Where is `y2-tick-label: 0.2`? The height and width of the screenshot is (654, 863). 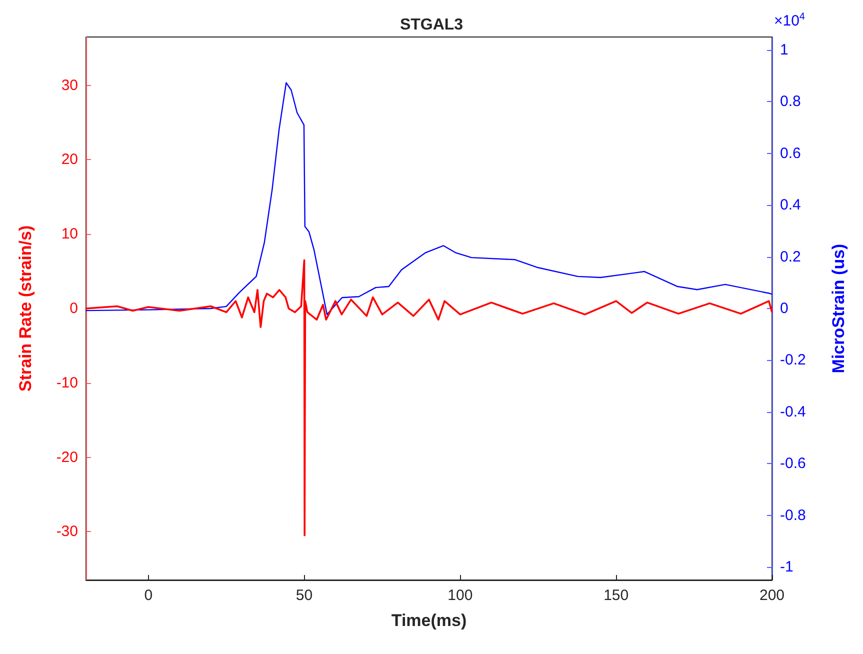 y2-tick-label: 0.2 is located at coordinates (790, 257).